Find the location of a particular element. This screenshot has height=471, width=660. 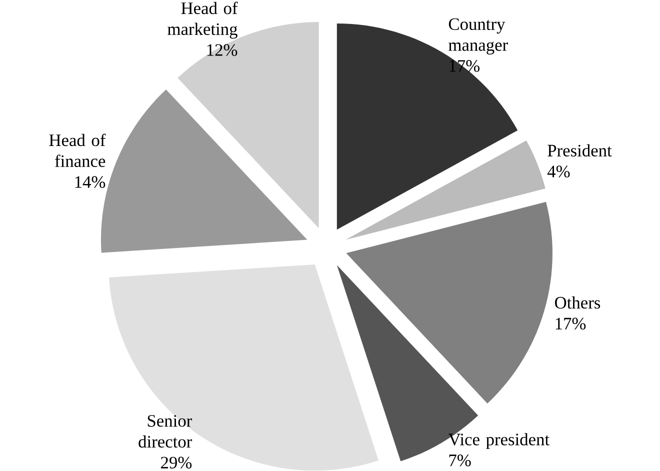

slice-label: President is located at coordinates (580, 150).